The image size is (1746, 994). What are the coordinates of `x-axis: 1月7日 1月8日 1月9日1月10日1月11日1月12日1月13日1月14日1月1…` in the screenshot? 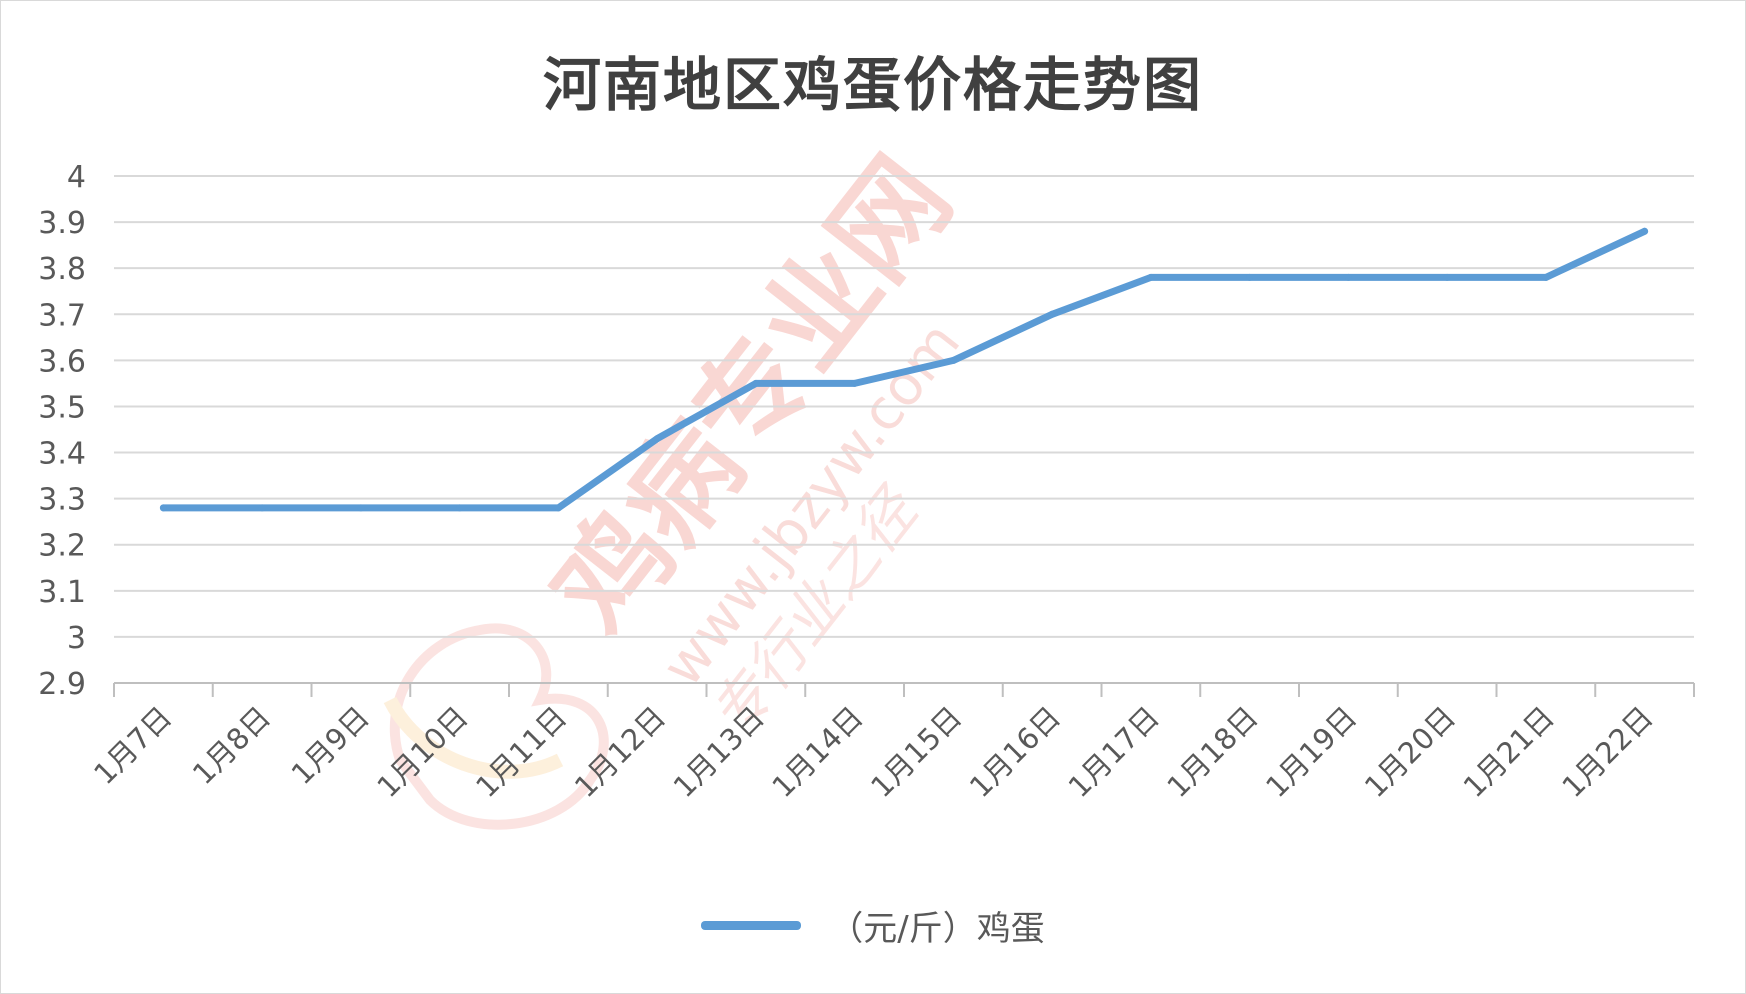 It's located at (891, 743).